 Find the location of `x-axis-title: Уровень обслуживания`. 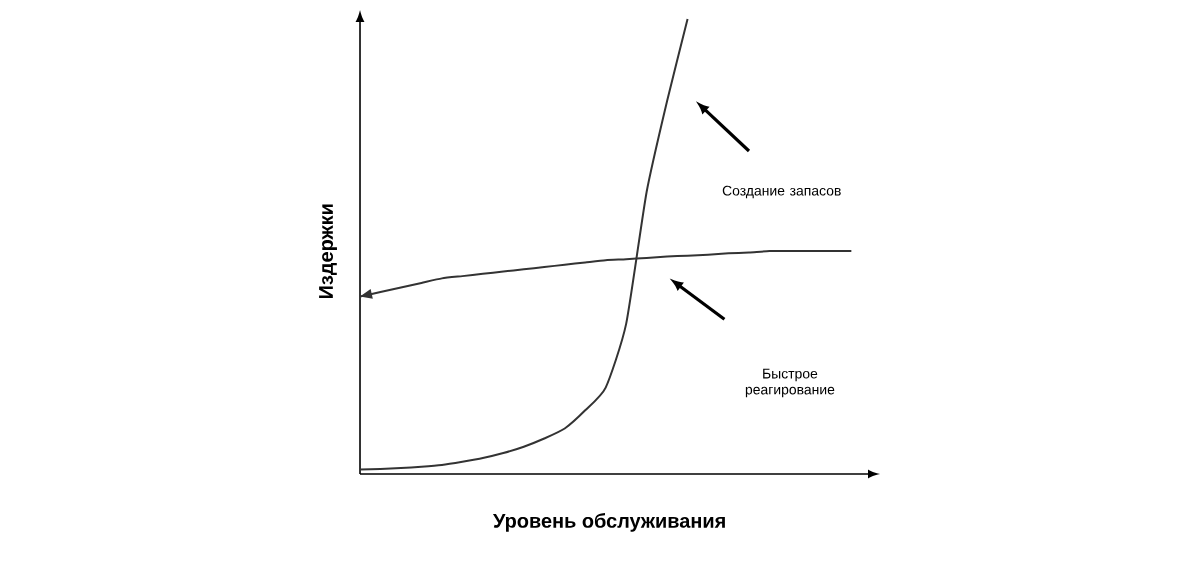

x-axis-title: Уровень обслуживания is located at coordinates (608, 522).